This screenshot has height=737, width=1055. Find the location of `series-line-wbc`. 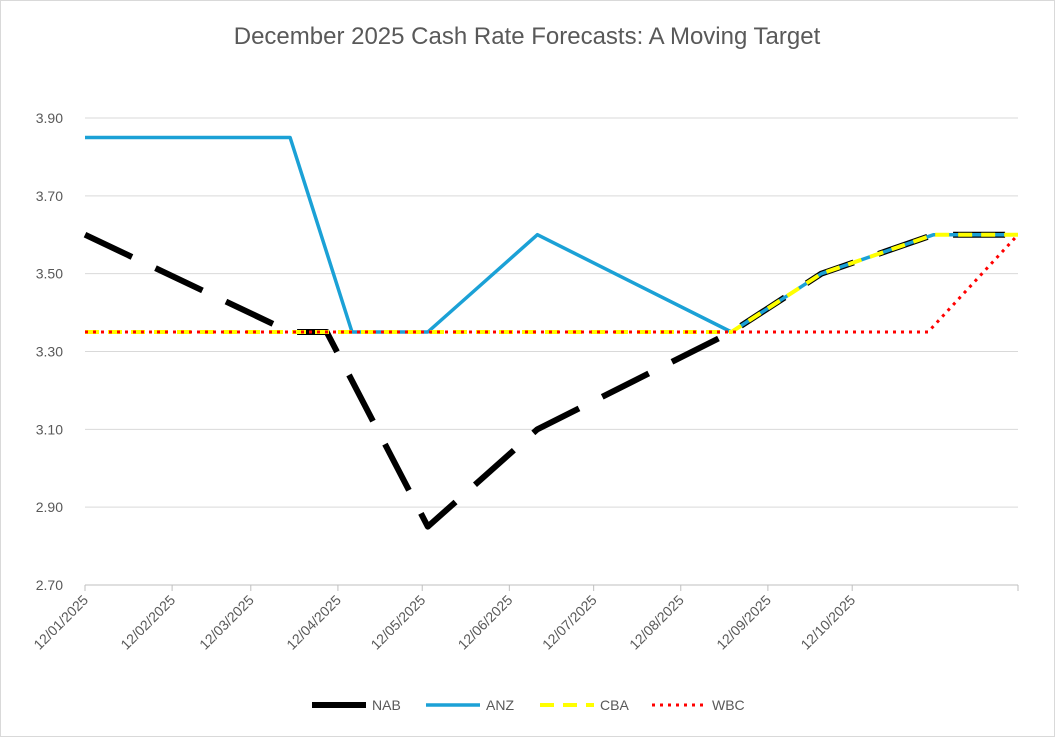

series-line-wbc is located at coordinates (552, 283).